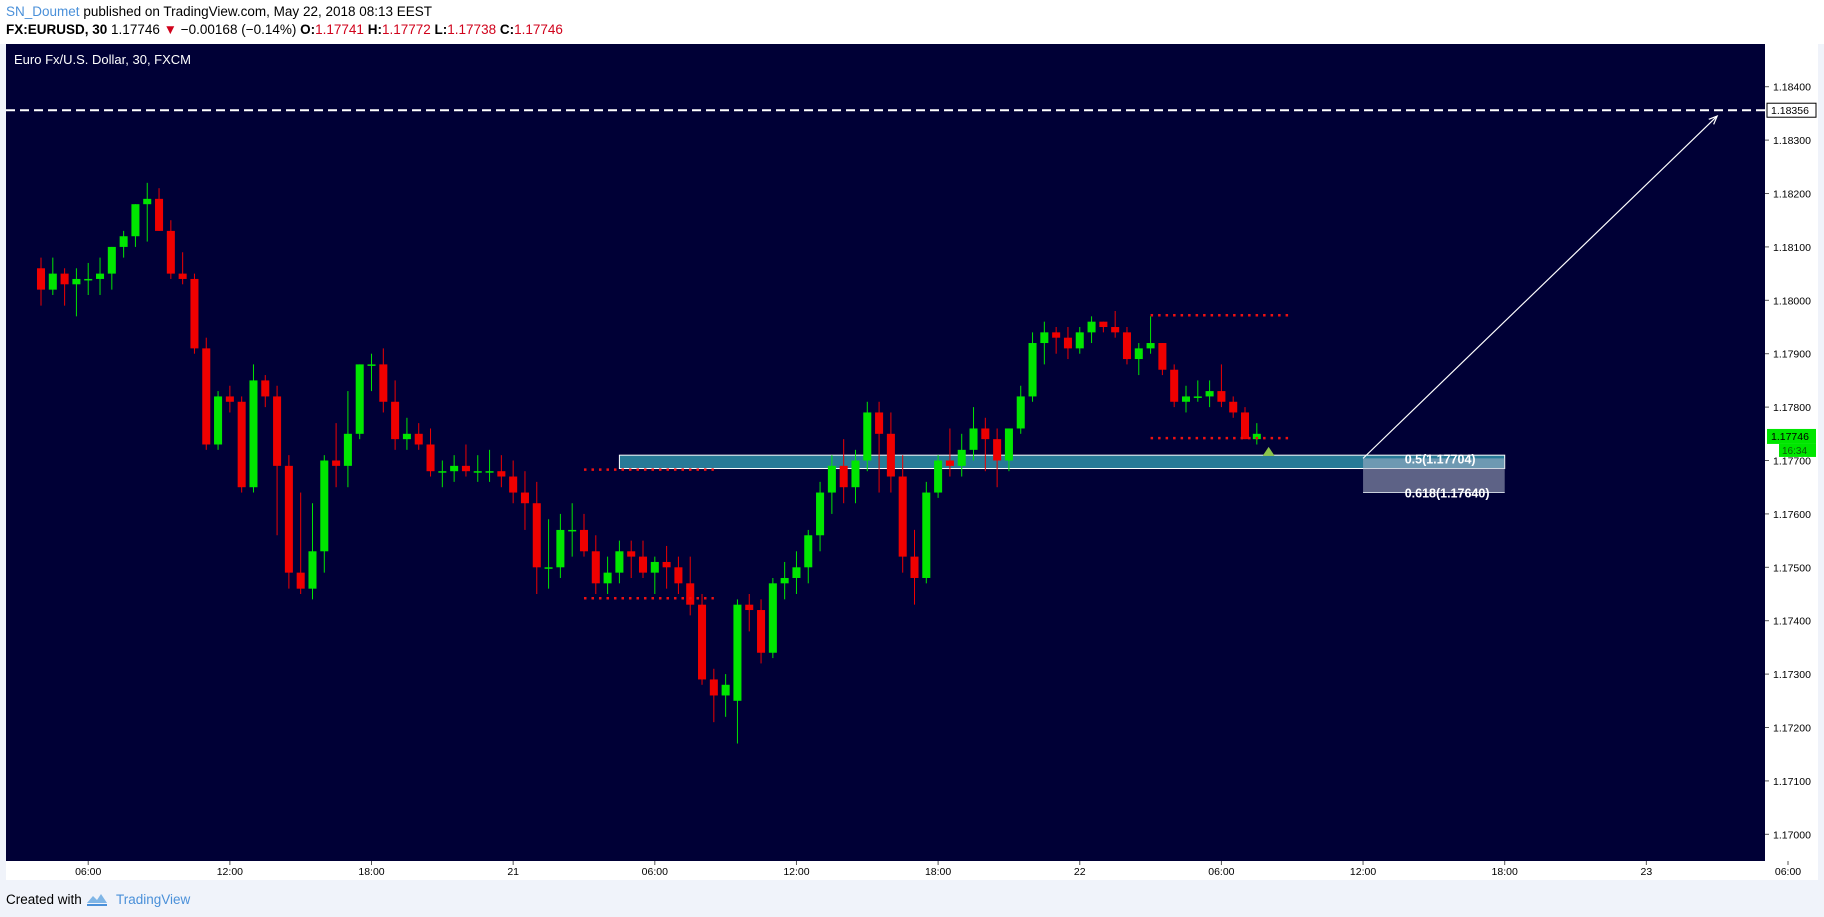  I want to click on time-axis, so click(885, 870).